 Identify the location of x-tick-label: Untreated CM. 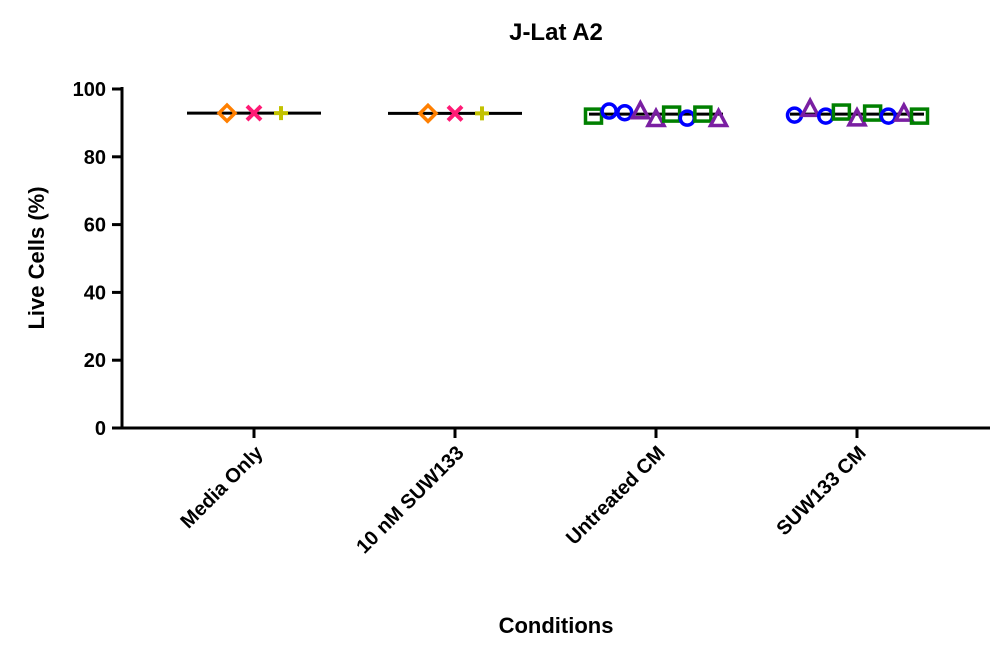
(615, 495).